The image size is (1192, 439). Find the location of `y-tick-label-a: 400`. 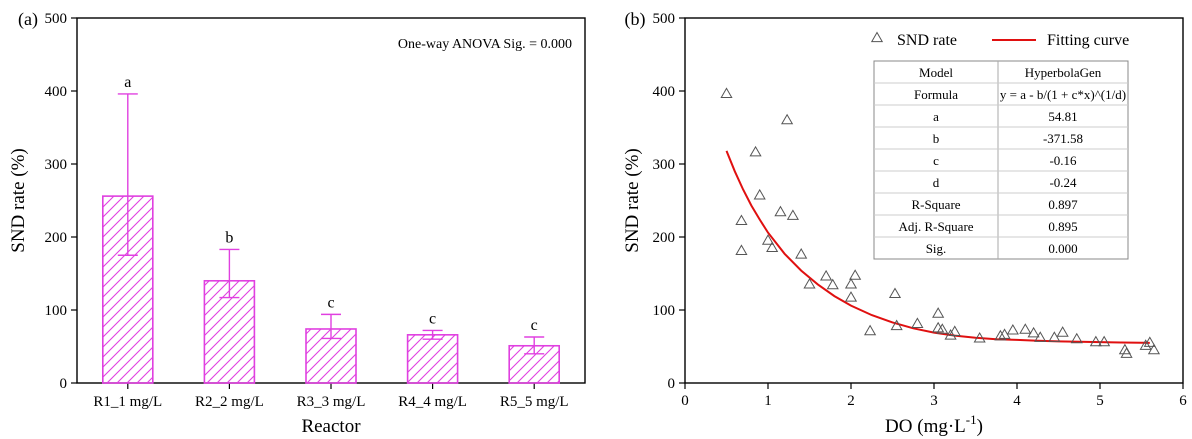

y-tick-label-a: 400 is located at coordinates (56, 92).